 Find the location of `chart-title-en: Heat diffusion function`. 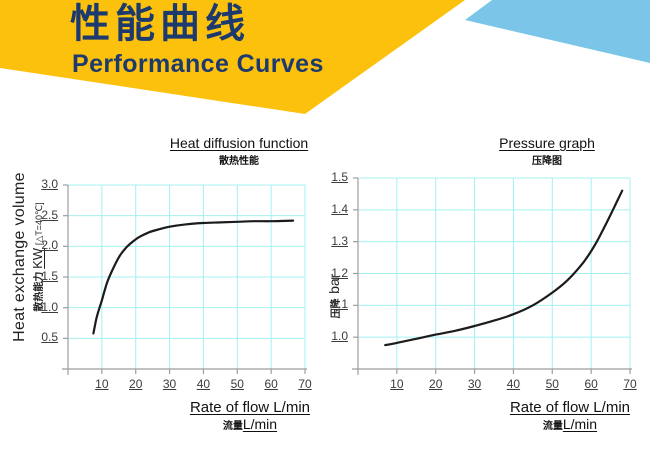

chart-title-en: Heat diffusion function is located at coordinates (239, 143).